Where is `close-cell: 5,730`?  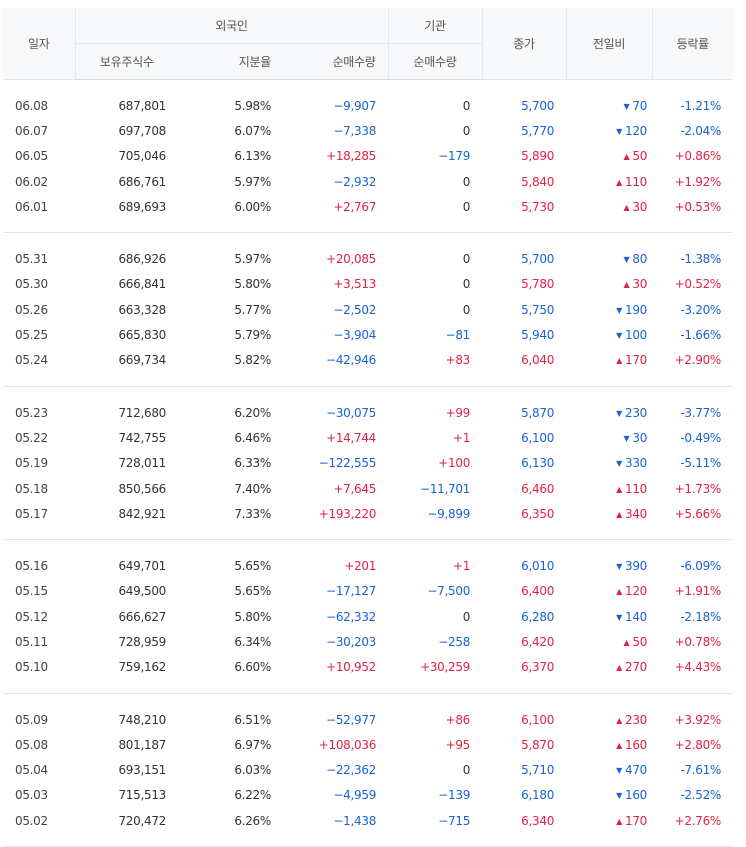
close-cell: 5,730 is located at coordinates (538, 206).